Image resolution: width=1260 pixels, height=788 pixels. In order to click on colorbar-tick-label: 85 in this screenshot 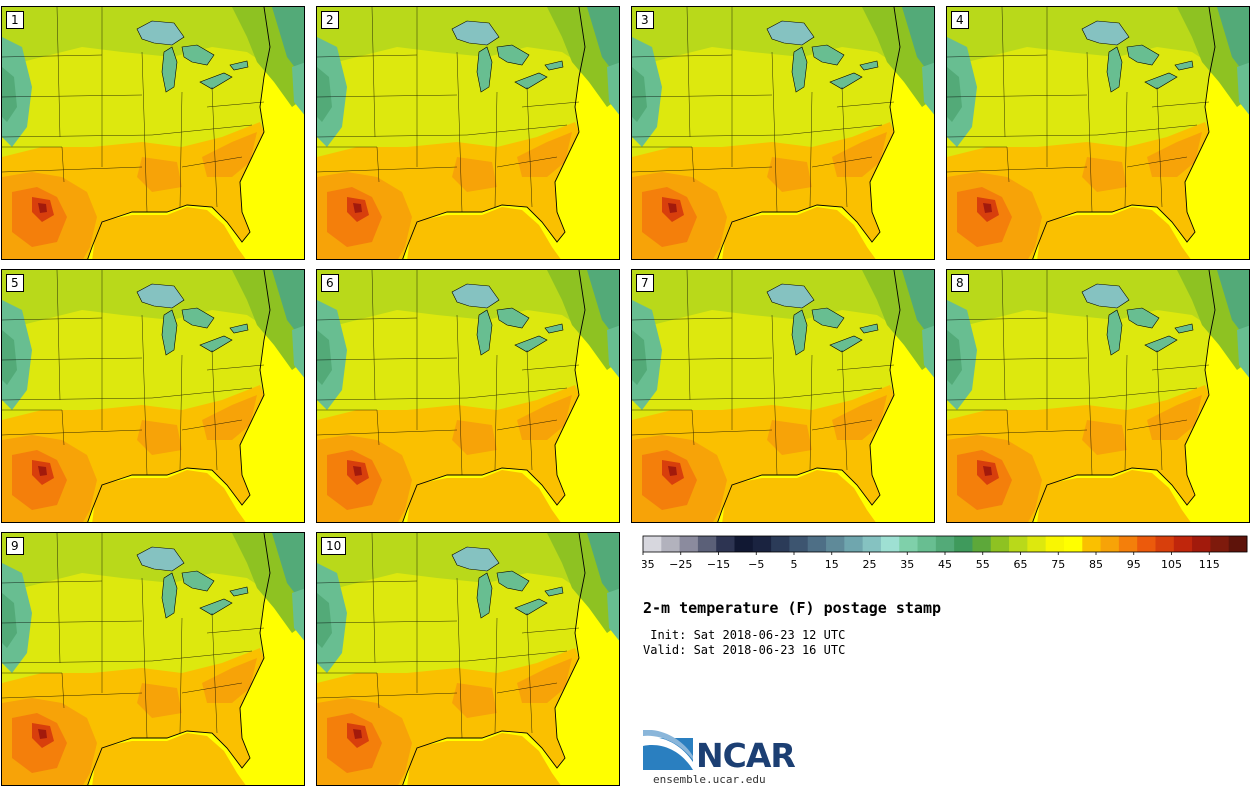, I will do `click(1096, 564)`.